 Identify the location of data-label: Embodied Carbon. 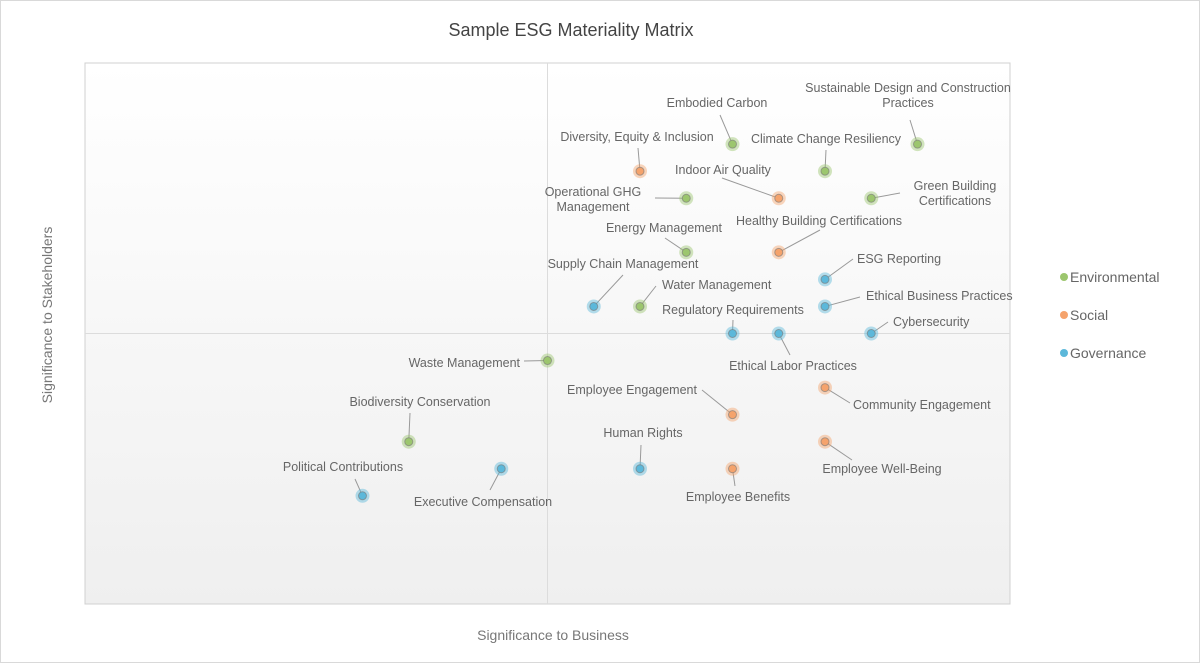
(717, 103).